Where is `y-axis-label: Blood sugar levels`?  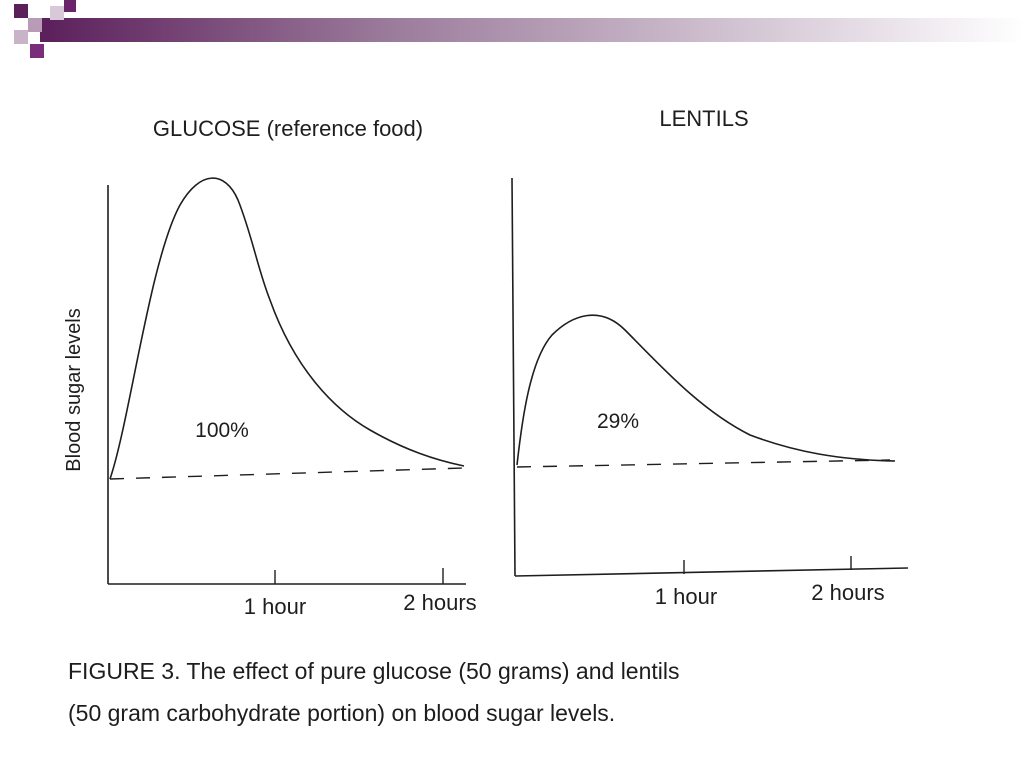 y-axis-label: Blood sugar levels is located at coordinates (74, 389).